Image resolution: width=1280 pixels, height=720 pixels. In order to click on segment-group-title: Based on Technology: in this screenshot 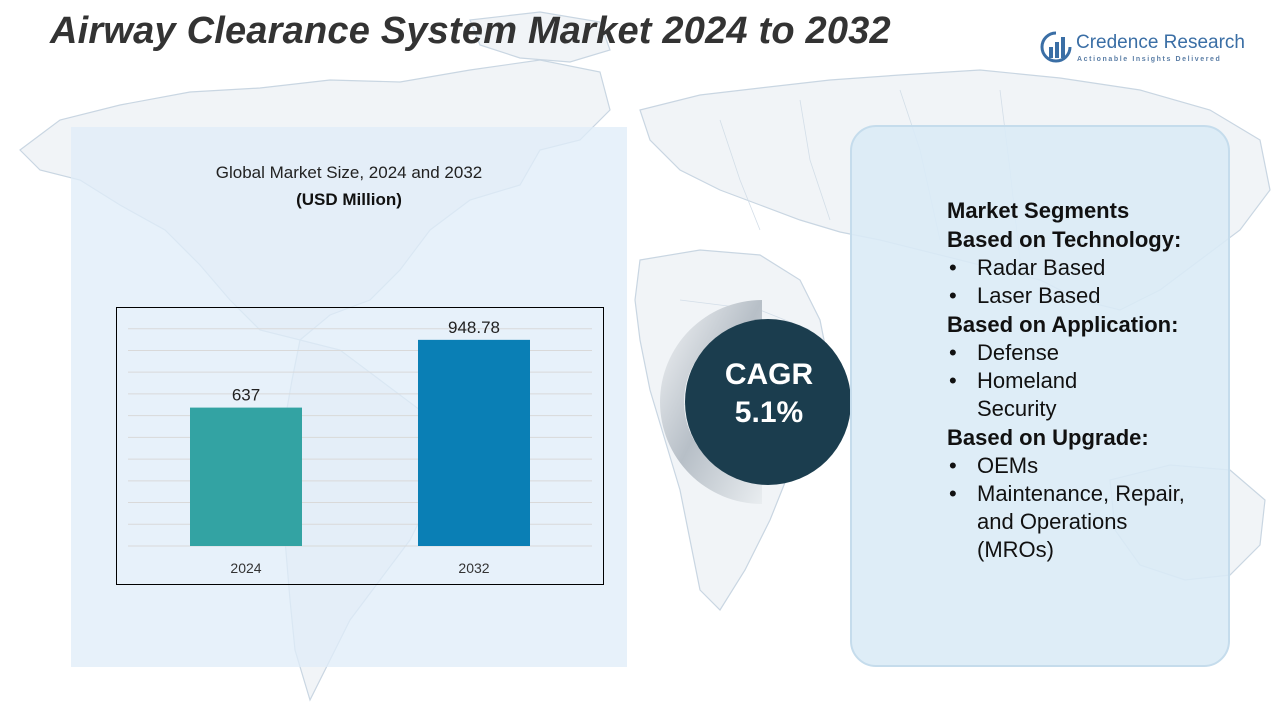, I will do `click(1064, 239)`.